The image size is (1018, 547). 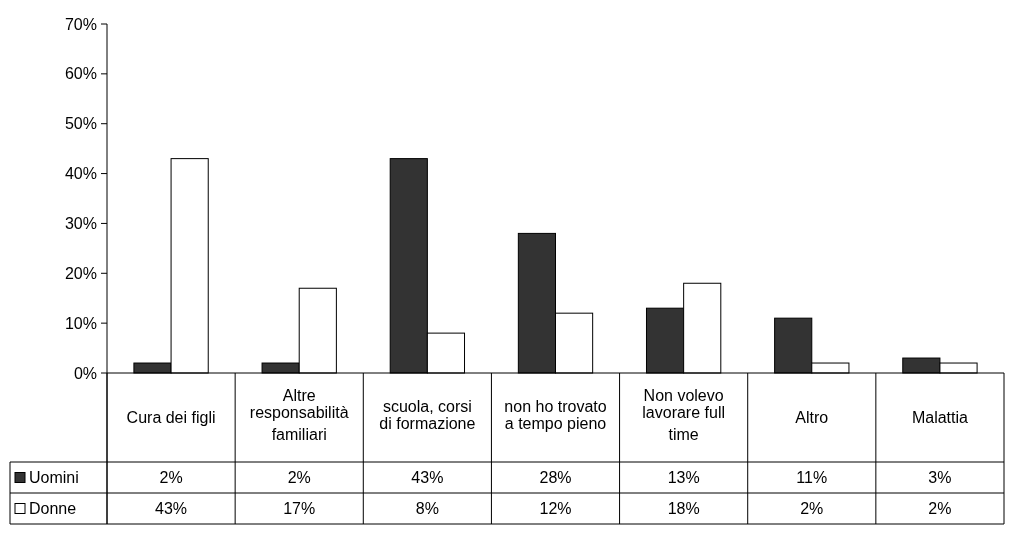 What do you see at coordinates (683, 478) in the screenshot?
I see `data-label: 13%` at bounding box center [683, 478].